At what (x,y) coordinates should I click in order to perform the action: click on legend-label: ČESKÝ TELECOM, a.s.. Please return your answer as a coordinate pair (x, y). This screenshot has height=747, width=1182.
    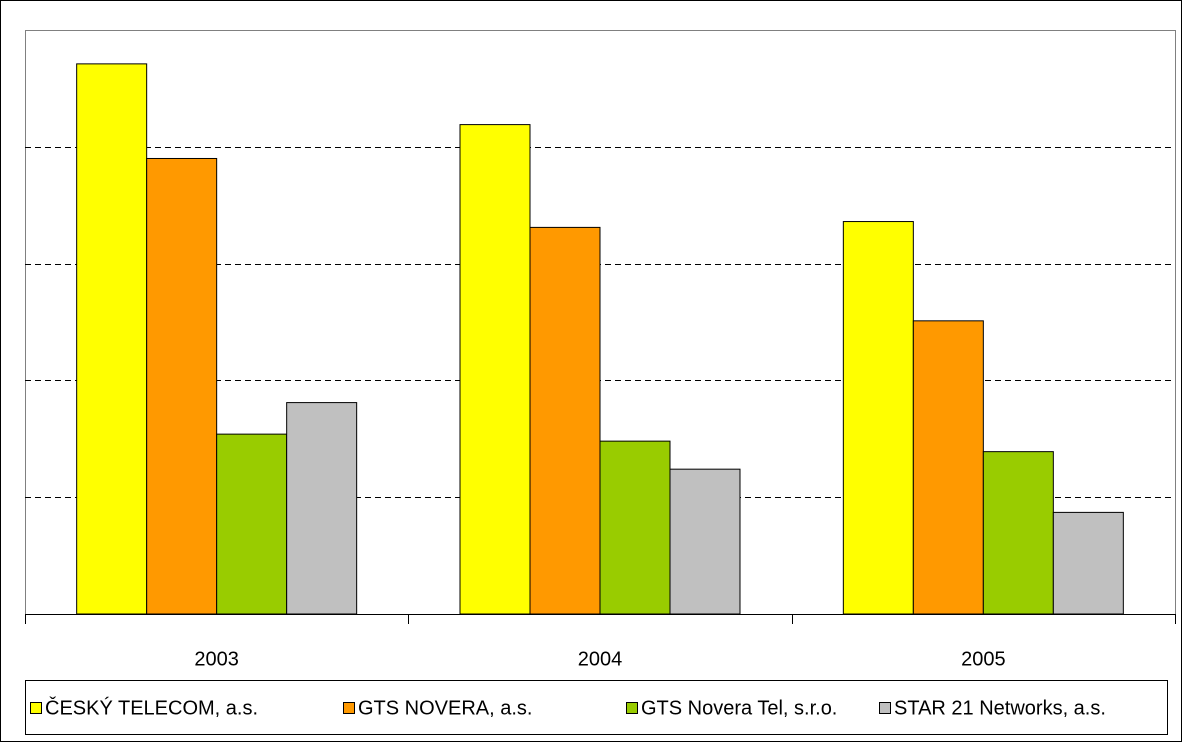
    Looking at the image, I should click on (151, 707).